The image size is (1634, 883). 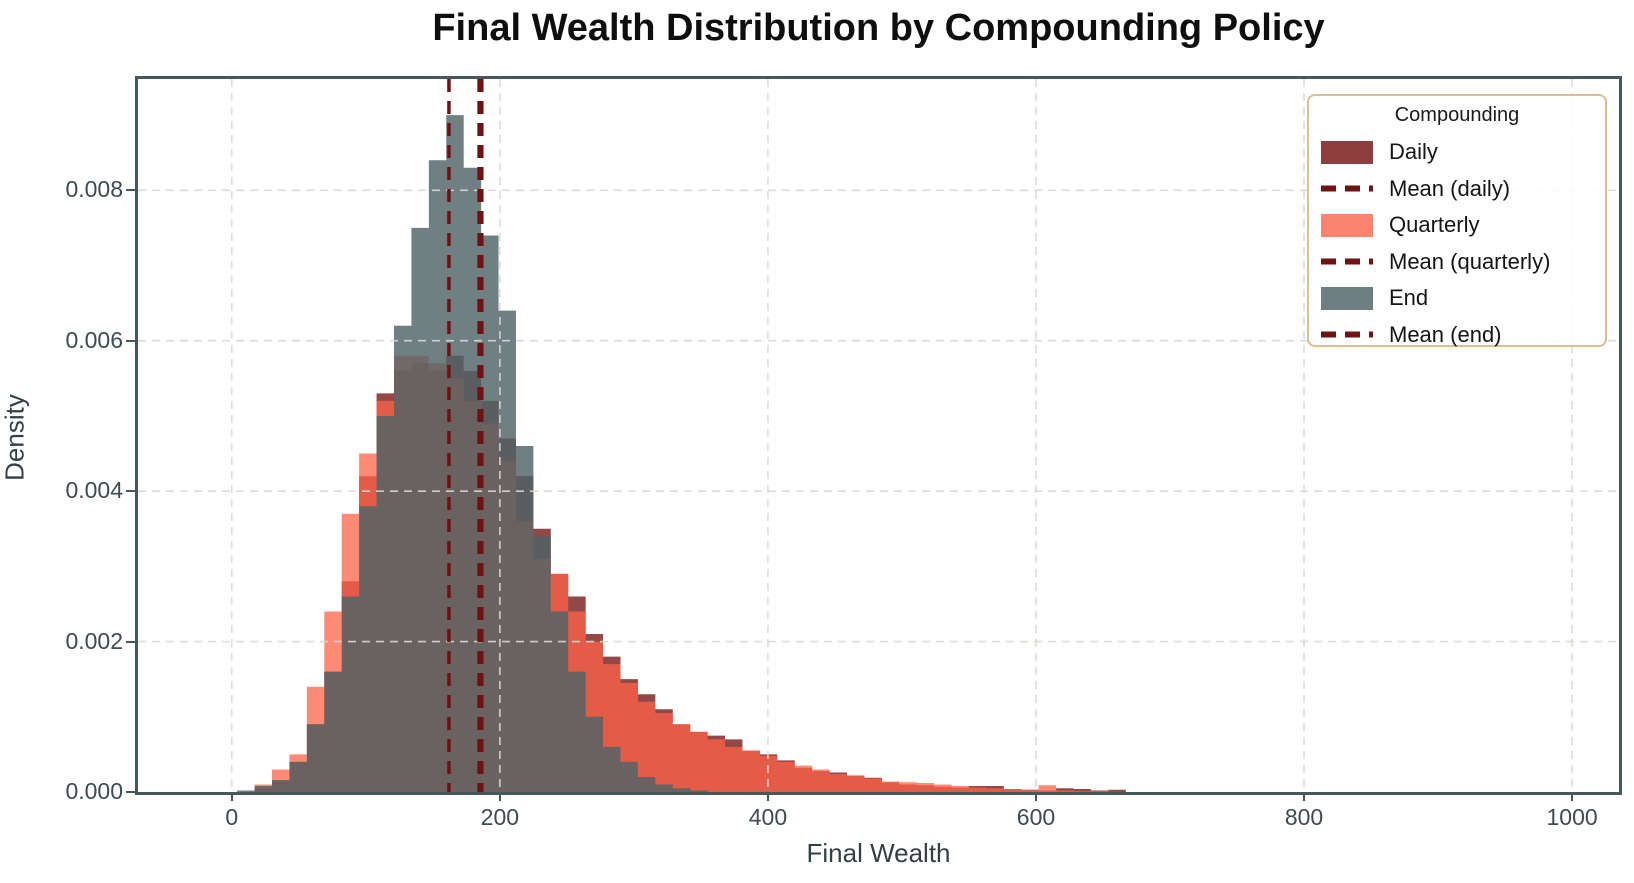 What do you see at coordinates (1470, 261) in the screenshot?
I see `legend-label: Mean (quarterly)` at bounding box center [1470, 261].